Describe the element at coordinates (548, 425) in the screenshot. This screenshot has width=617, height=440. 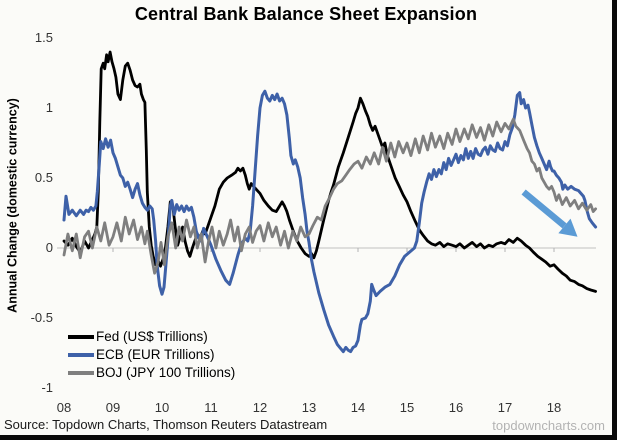
I see `watermark-url: topdowncharts.com` at that location.